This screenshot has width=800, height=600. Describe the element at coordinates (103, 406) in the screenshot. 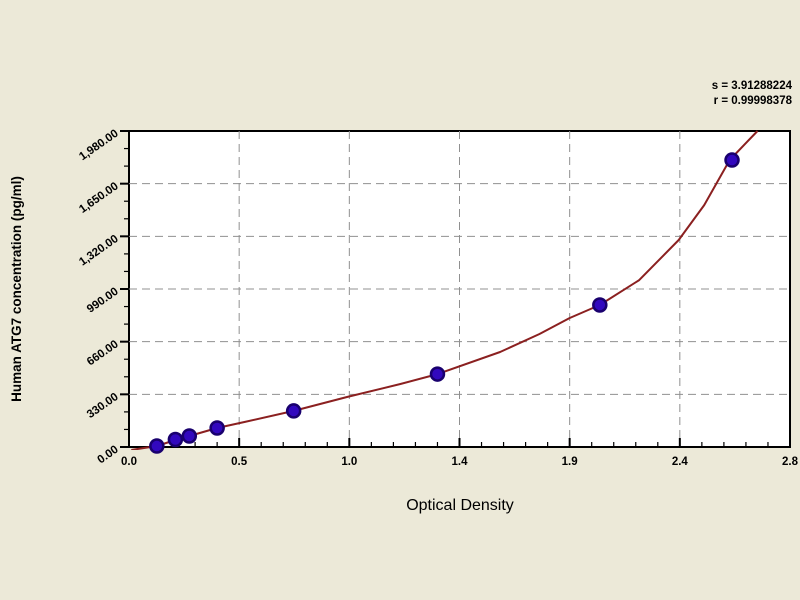

I see `y-tick-label: 330.00` at that location.